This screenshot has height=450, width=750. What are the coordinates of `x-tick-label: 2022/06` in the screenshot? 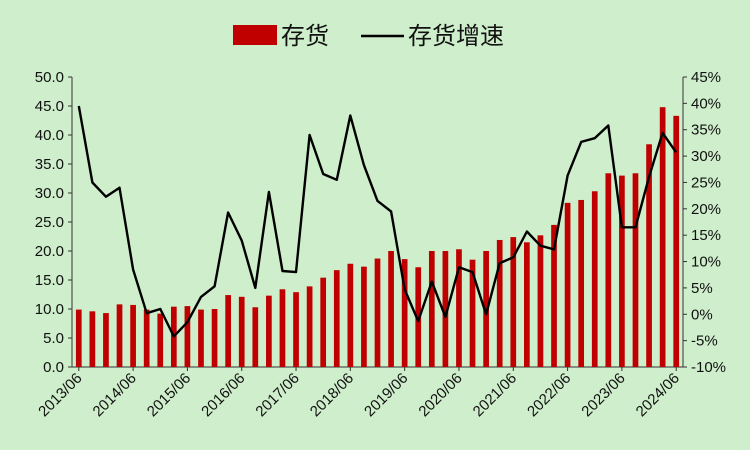 It's located at (549, 395).